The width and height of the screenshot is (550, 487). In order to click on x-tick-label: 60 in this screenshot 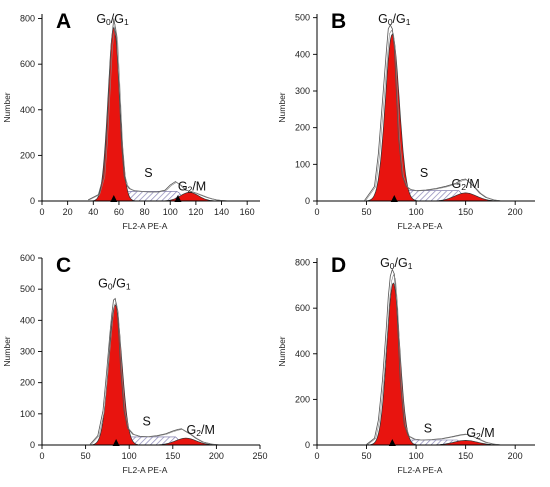, I will do `click(119, 212)`.